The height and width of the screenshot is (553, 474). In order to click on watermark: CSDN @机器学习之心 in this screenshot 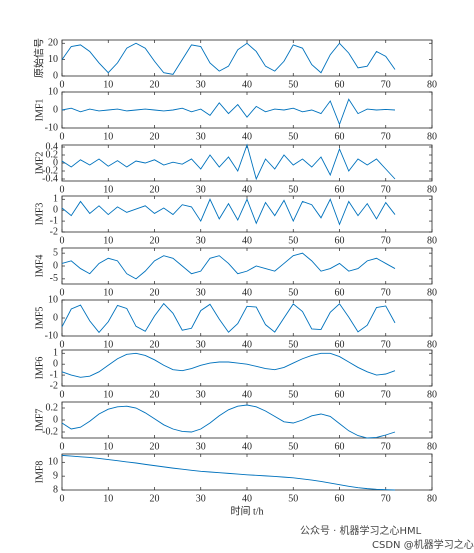, I will do `click(423, 544)`.